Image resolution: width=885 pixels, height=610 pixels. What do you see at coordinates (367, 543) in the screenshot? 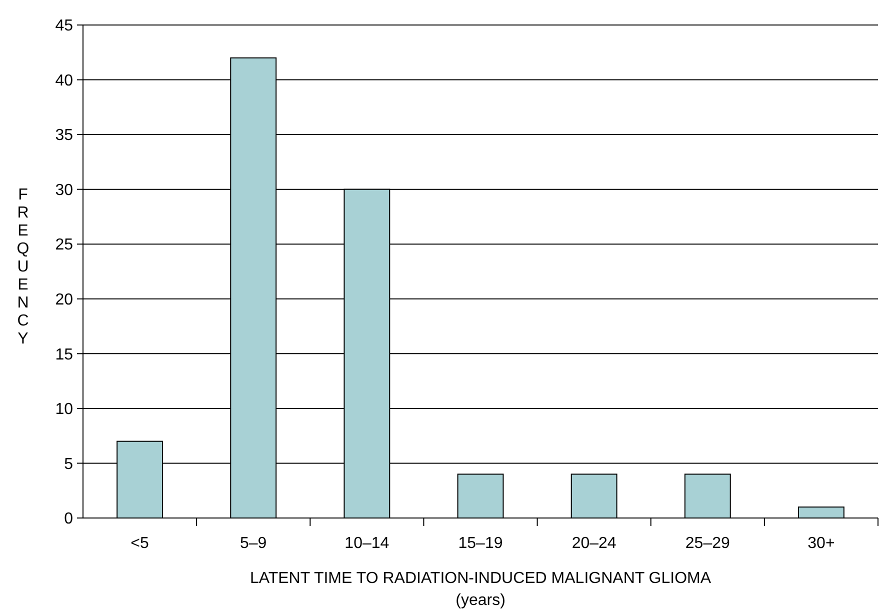
I see `x-tick-label: 10–14` at bounding box center [367, 543].